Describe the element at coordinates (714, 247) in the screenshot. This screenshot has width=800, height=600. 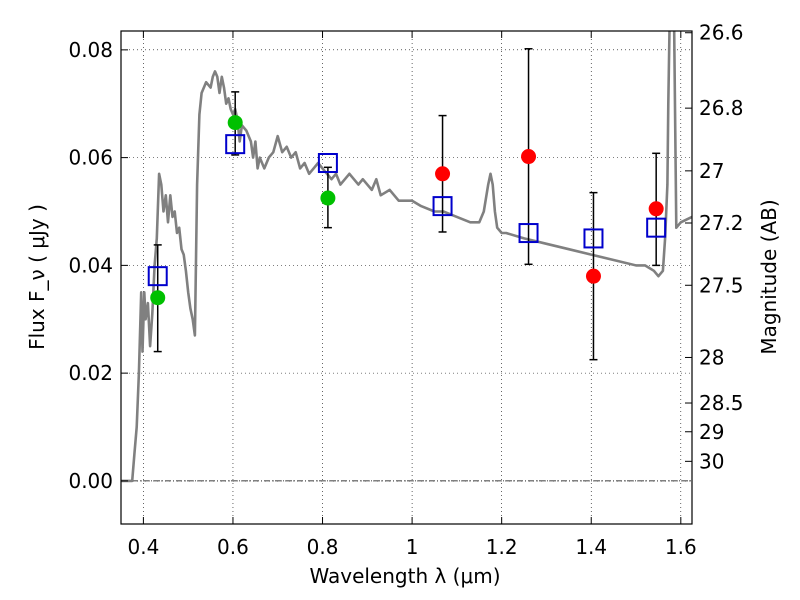
I see `right-axis-ticks: 26.6 26.8 27 27.2 27.5 28 28.5 29 30` at that location.